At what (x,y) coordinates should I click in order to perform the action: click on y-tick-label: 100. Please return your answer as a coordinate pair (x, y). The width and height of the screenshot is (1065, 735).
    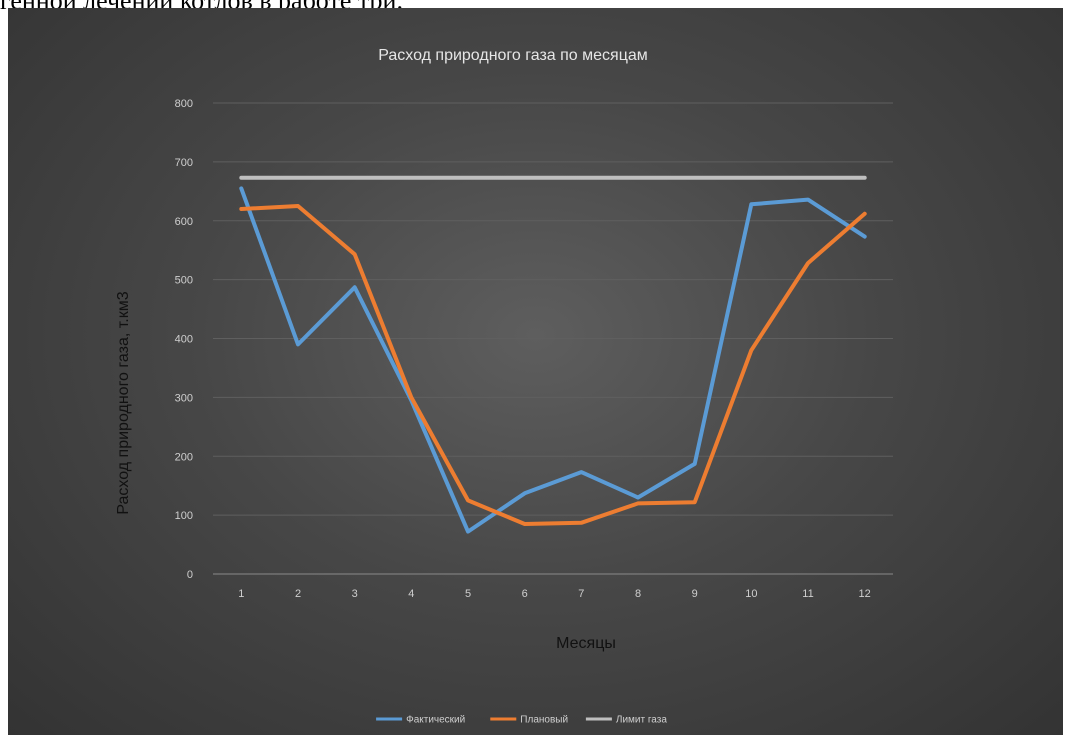
    Looking at the image, I should click on (184, 516).